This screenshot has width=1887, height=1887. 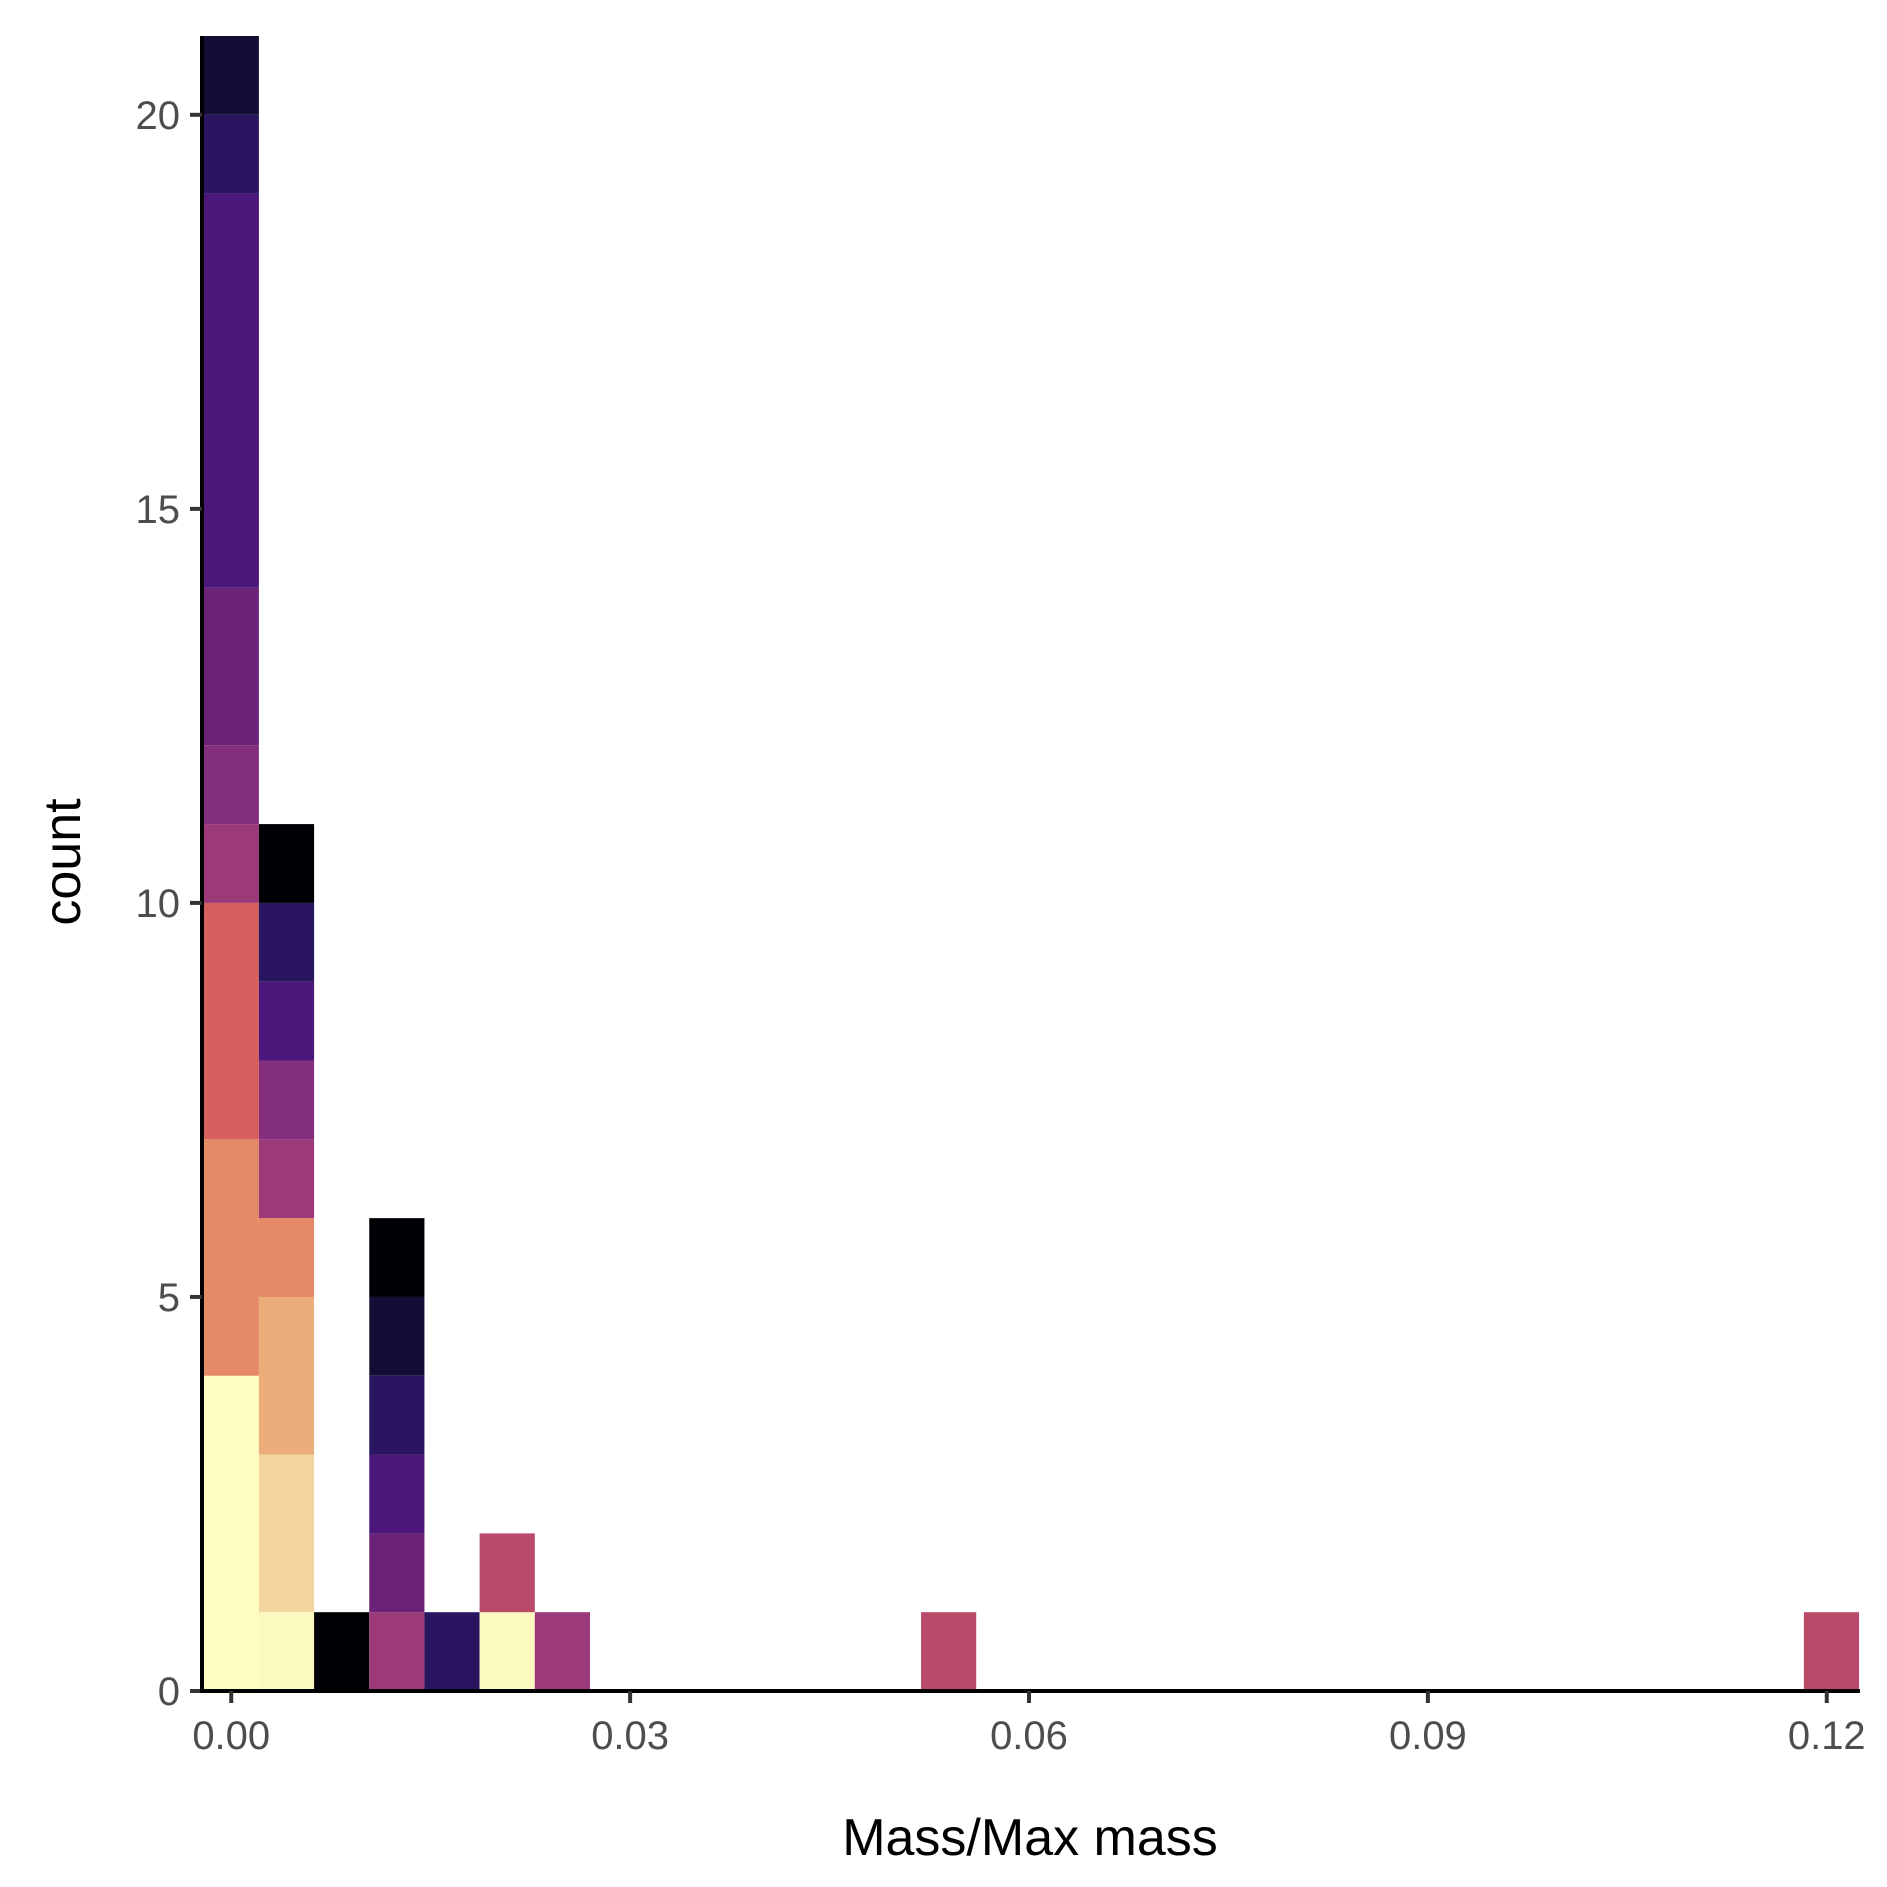 What do you see at coordinates (231, 1736) in the screenshot?
I see `x-tick-label: 0.00` at bounding box center [231, 1736].